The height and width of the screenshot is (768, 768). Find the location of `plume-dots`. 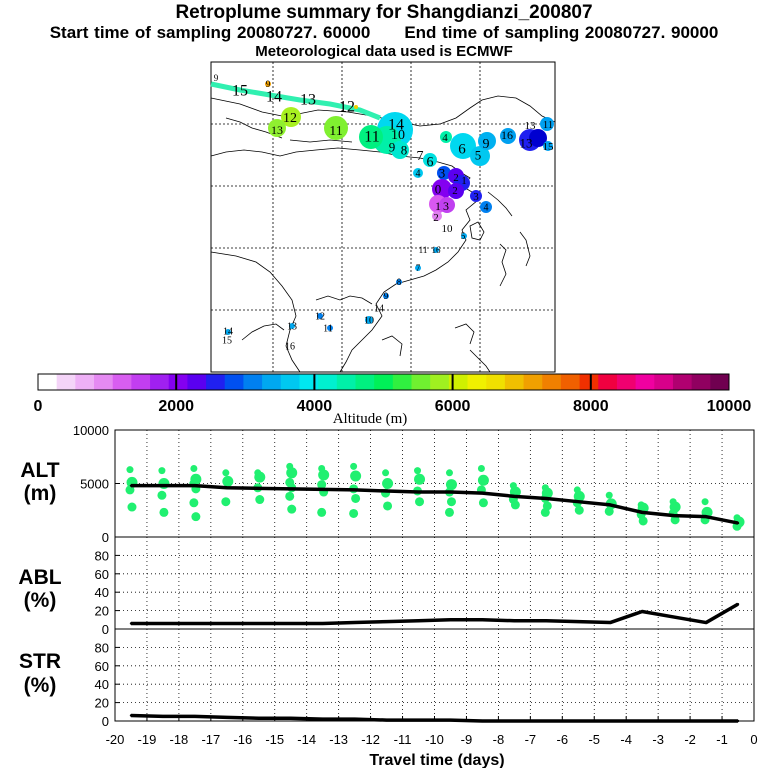

plume-dots is located at coordinates (389, 208).